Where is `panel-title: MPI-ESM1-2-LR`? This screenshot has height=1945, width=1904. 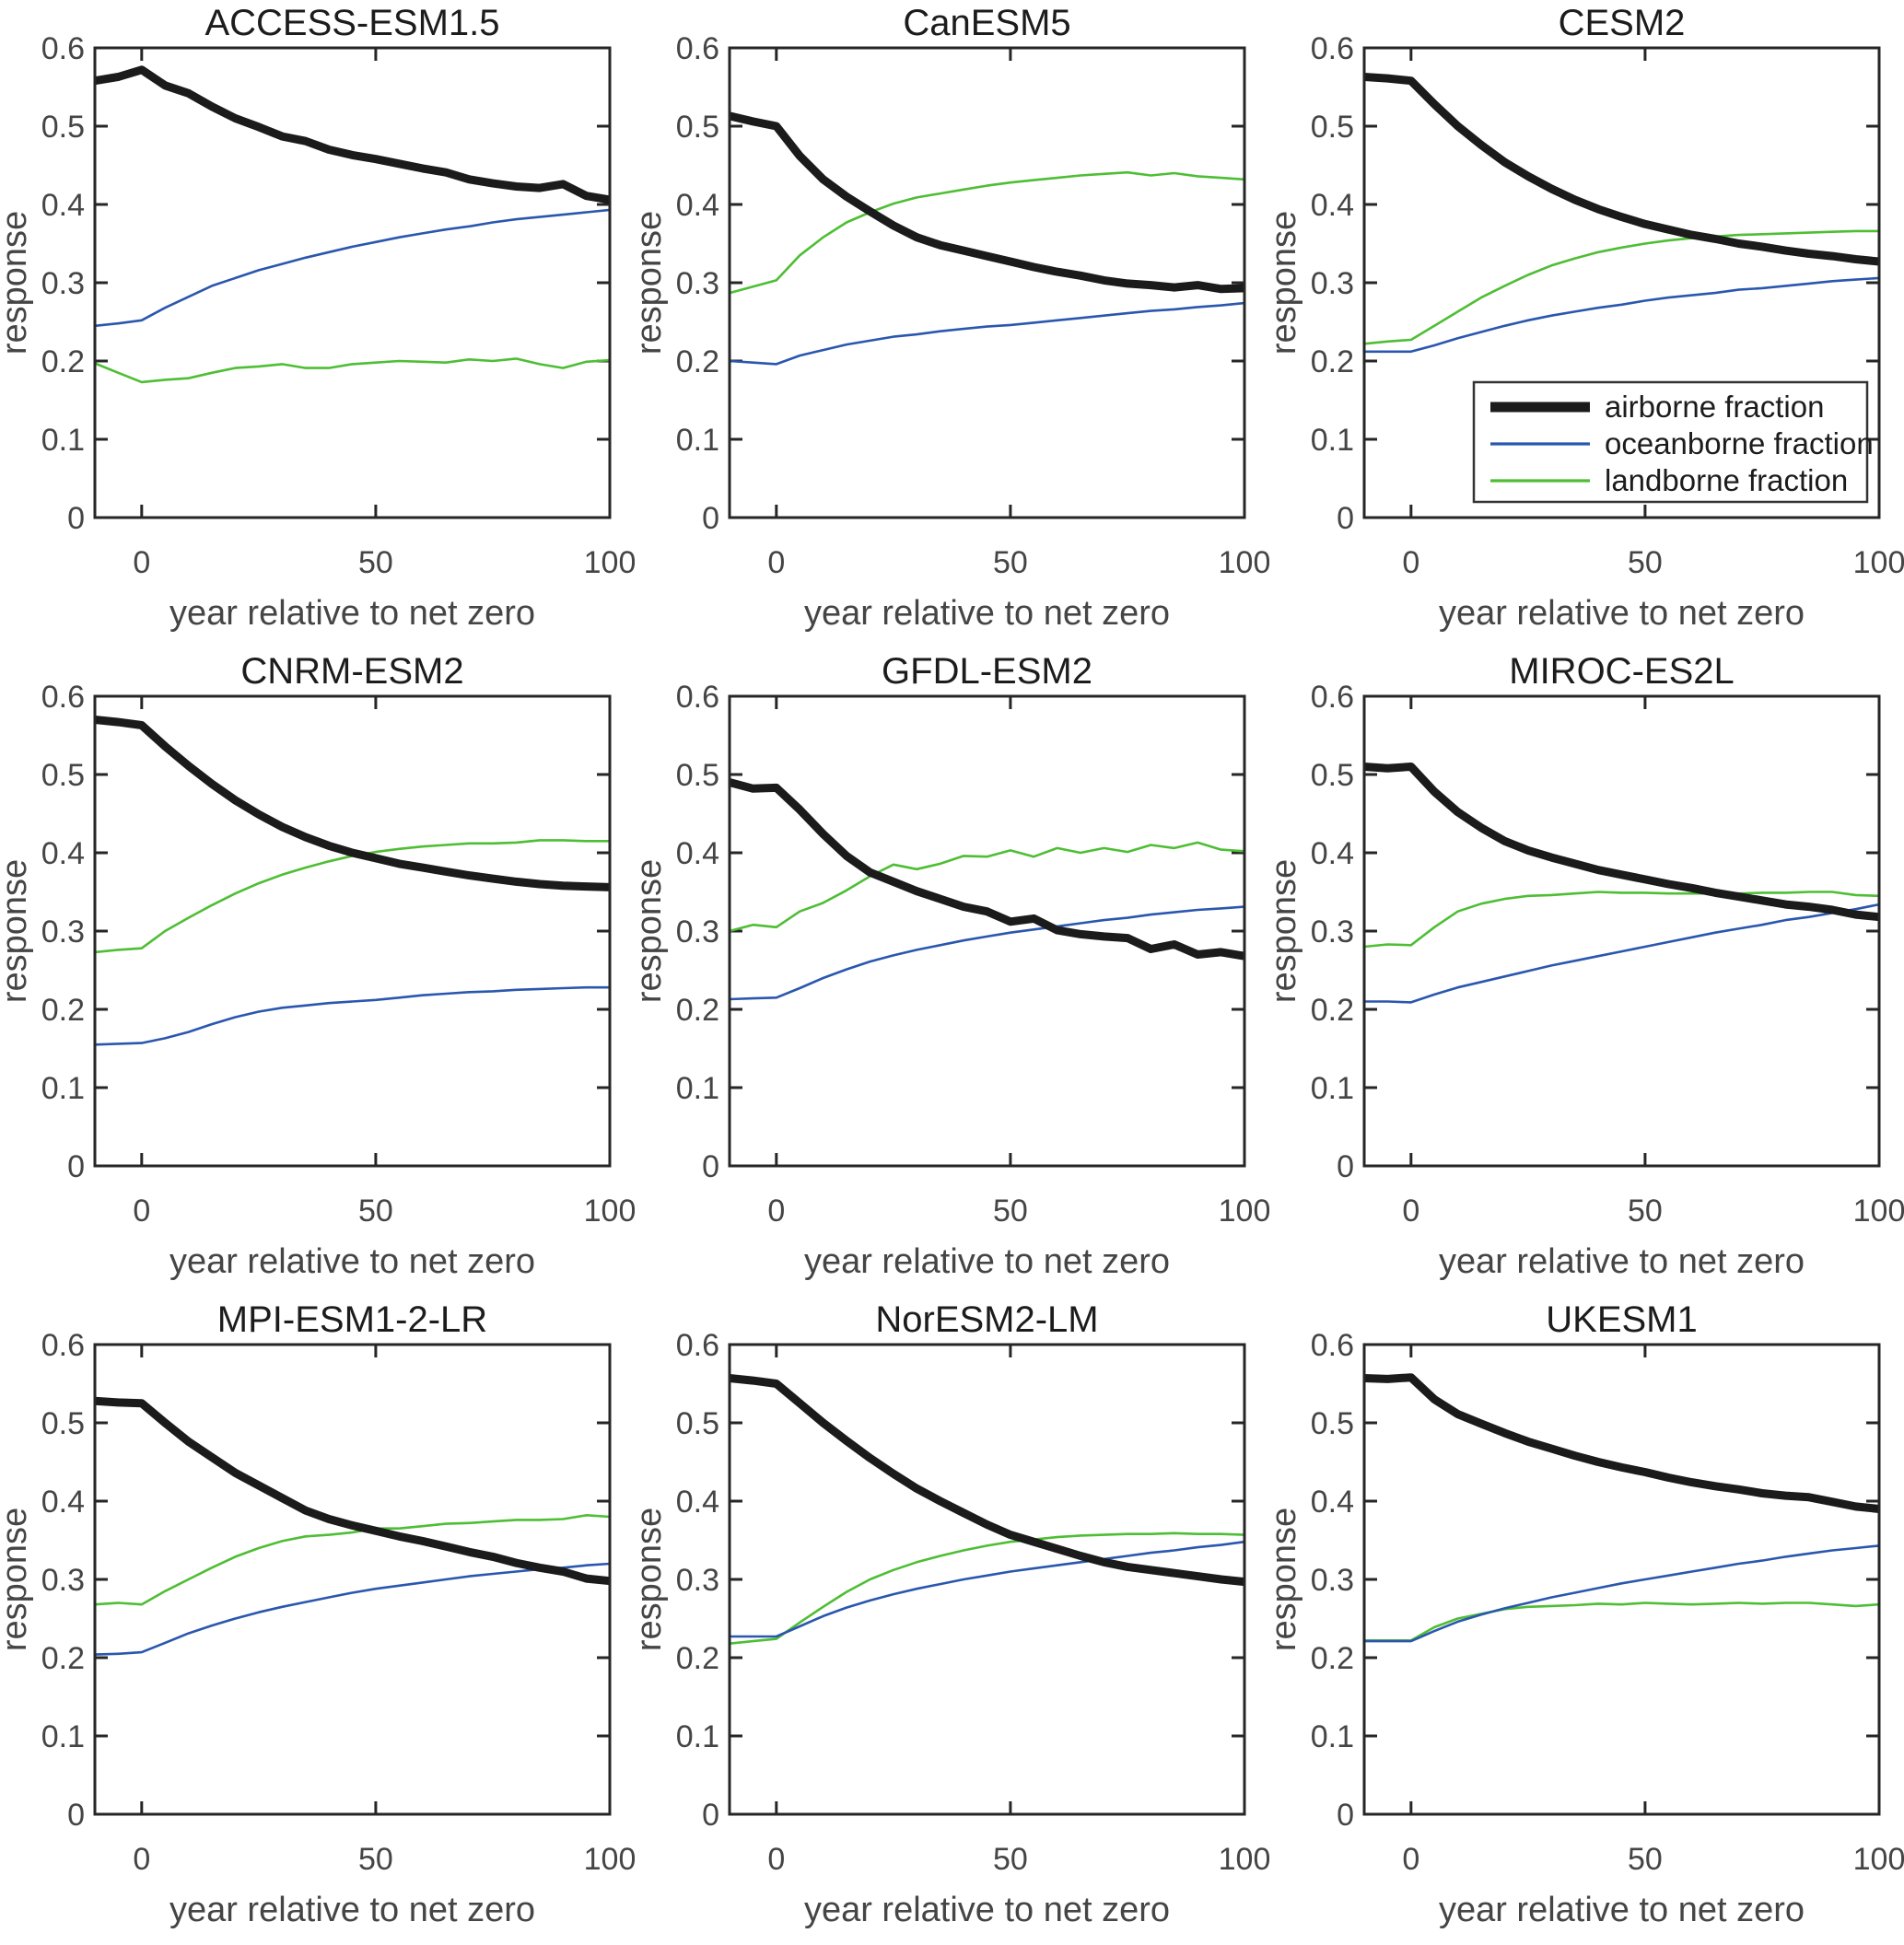 panel-title: MPI-ESM1-2-LR is located at coordinates (352, 1319).